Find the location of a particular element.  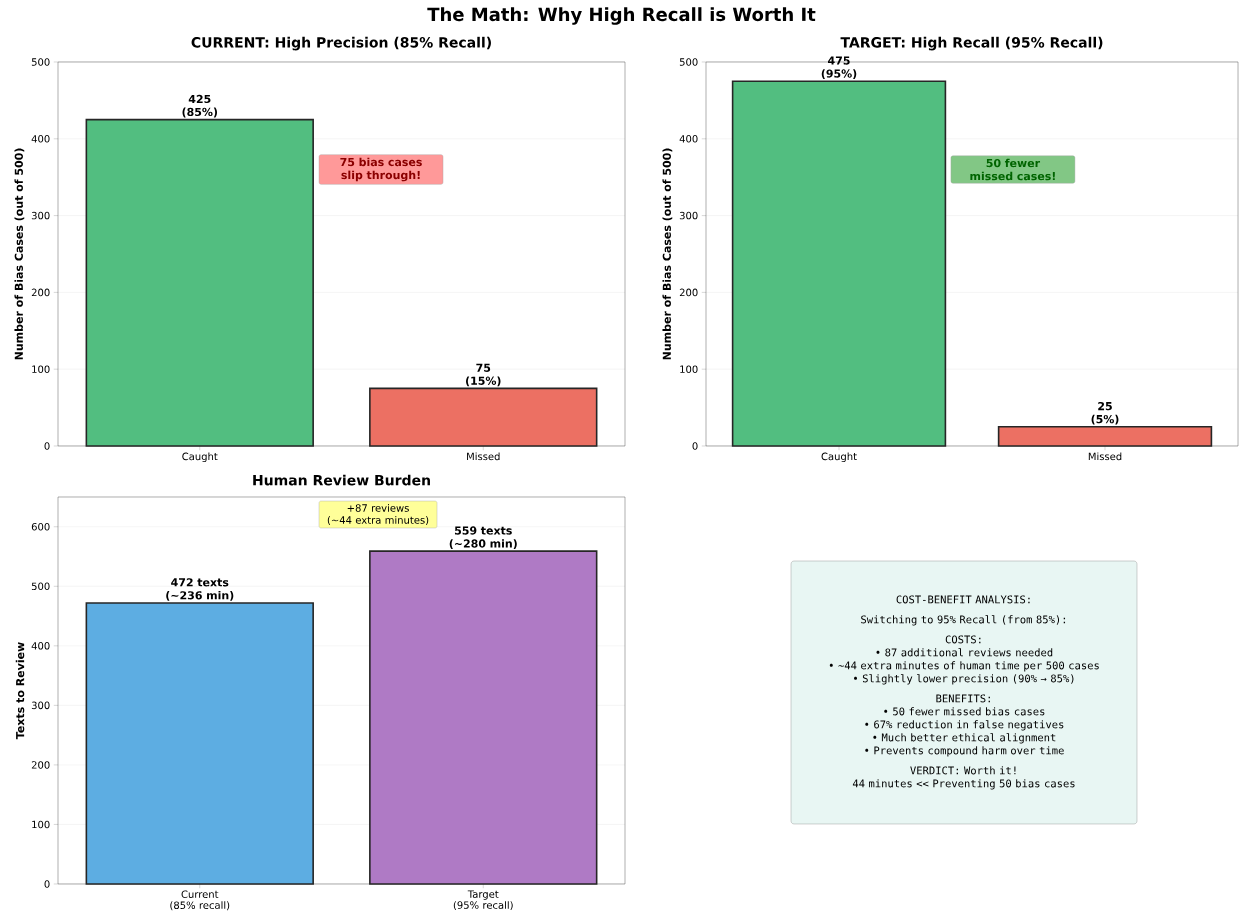

text: VERDICT: Worth it! 44 minutes << Preventing 50 bias cases is located at coordinates (963, 778).